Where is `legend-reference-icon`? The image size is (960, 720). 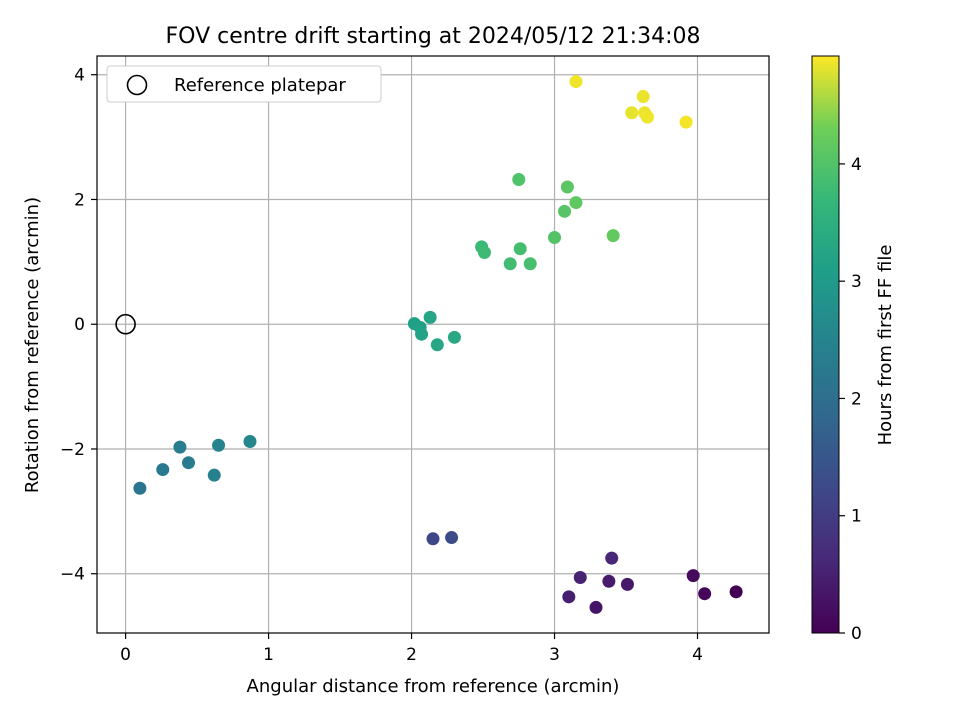 legend-reference-icon is located at coordinates (137, 85).